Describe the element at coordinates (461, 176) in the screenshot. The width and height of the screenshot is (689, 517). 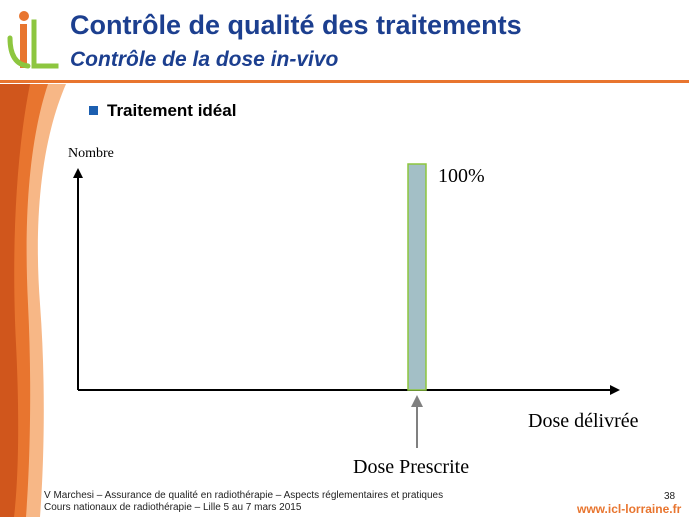
I see `bar-data-label: 100%` at that location.